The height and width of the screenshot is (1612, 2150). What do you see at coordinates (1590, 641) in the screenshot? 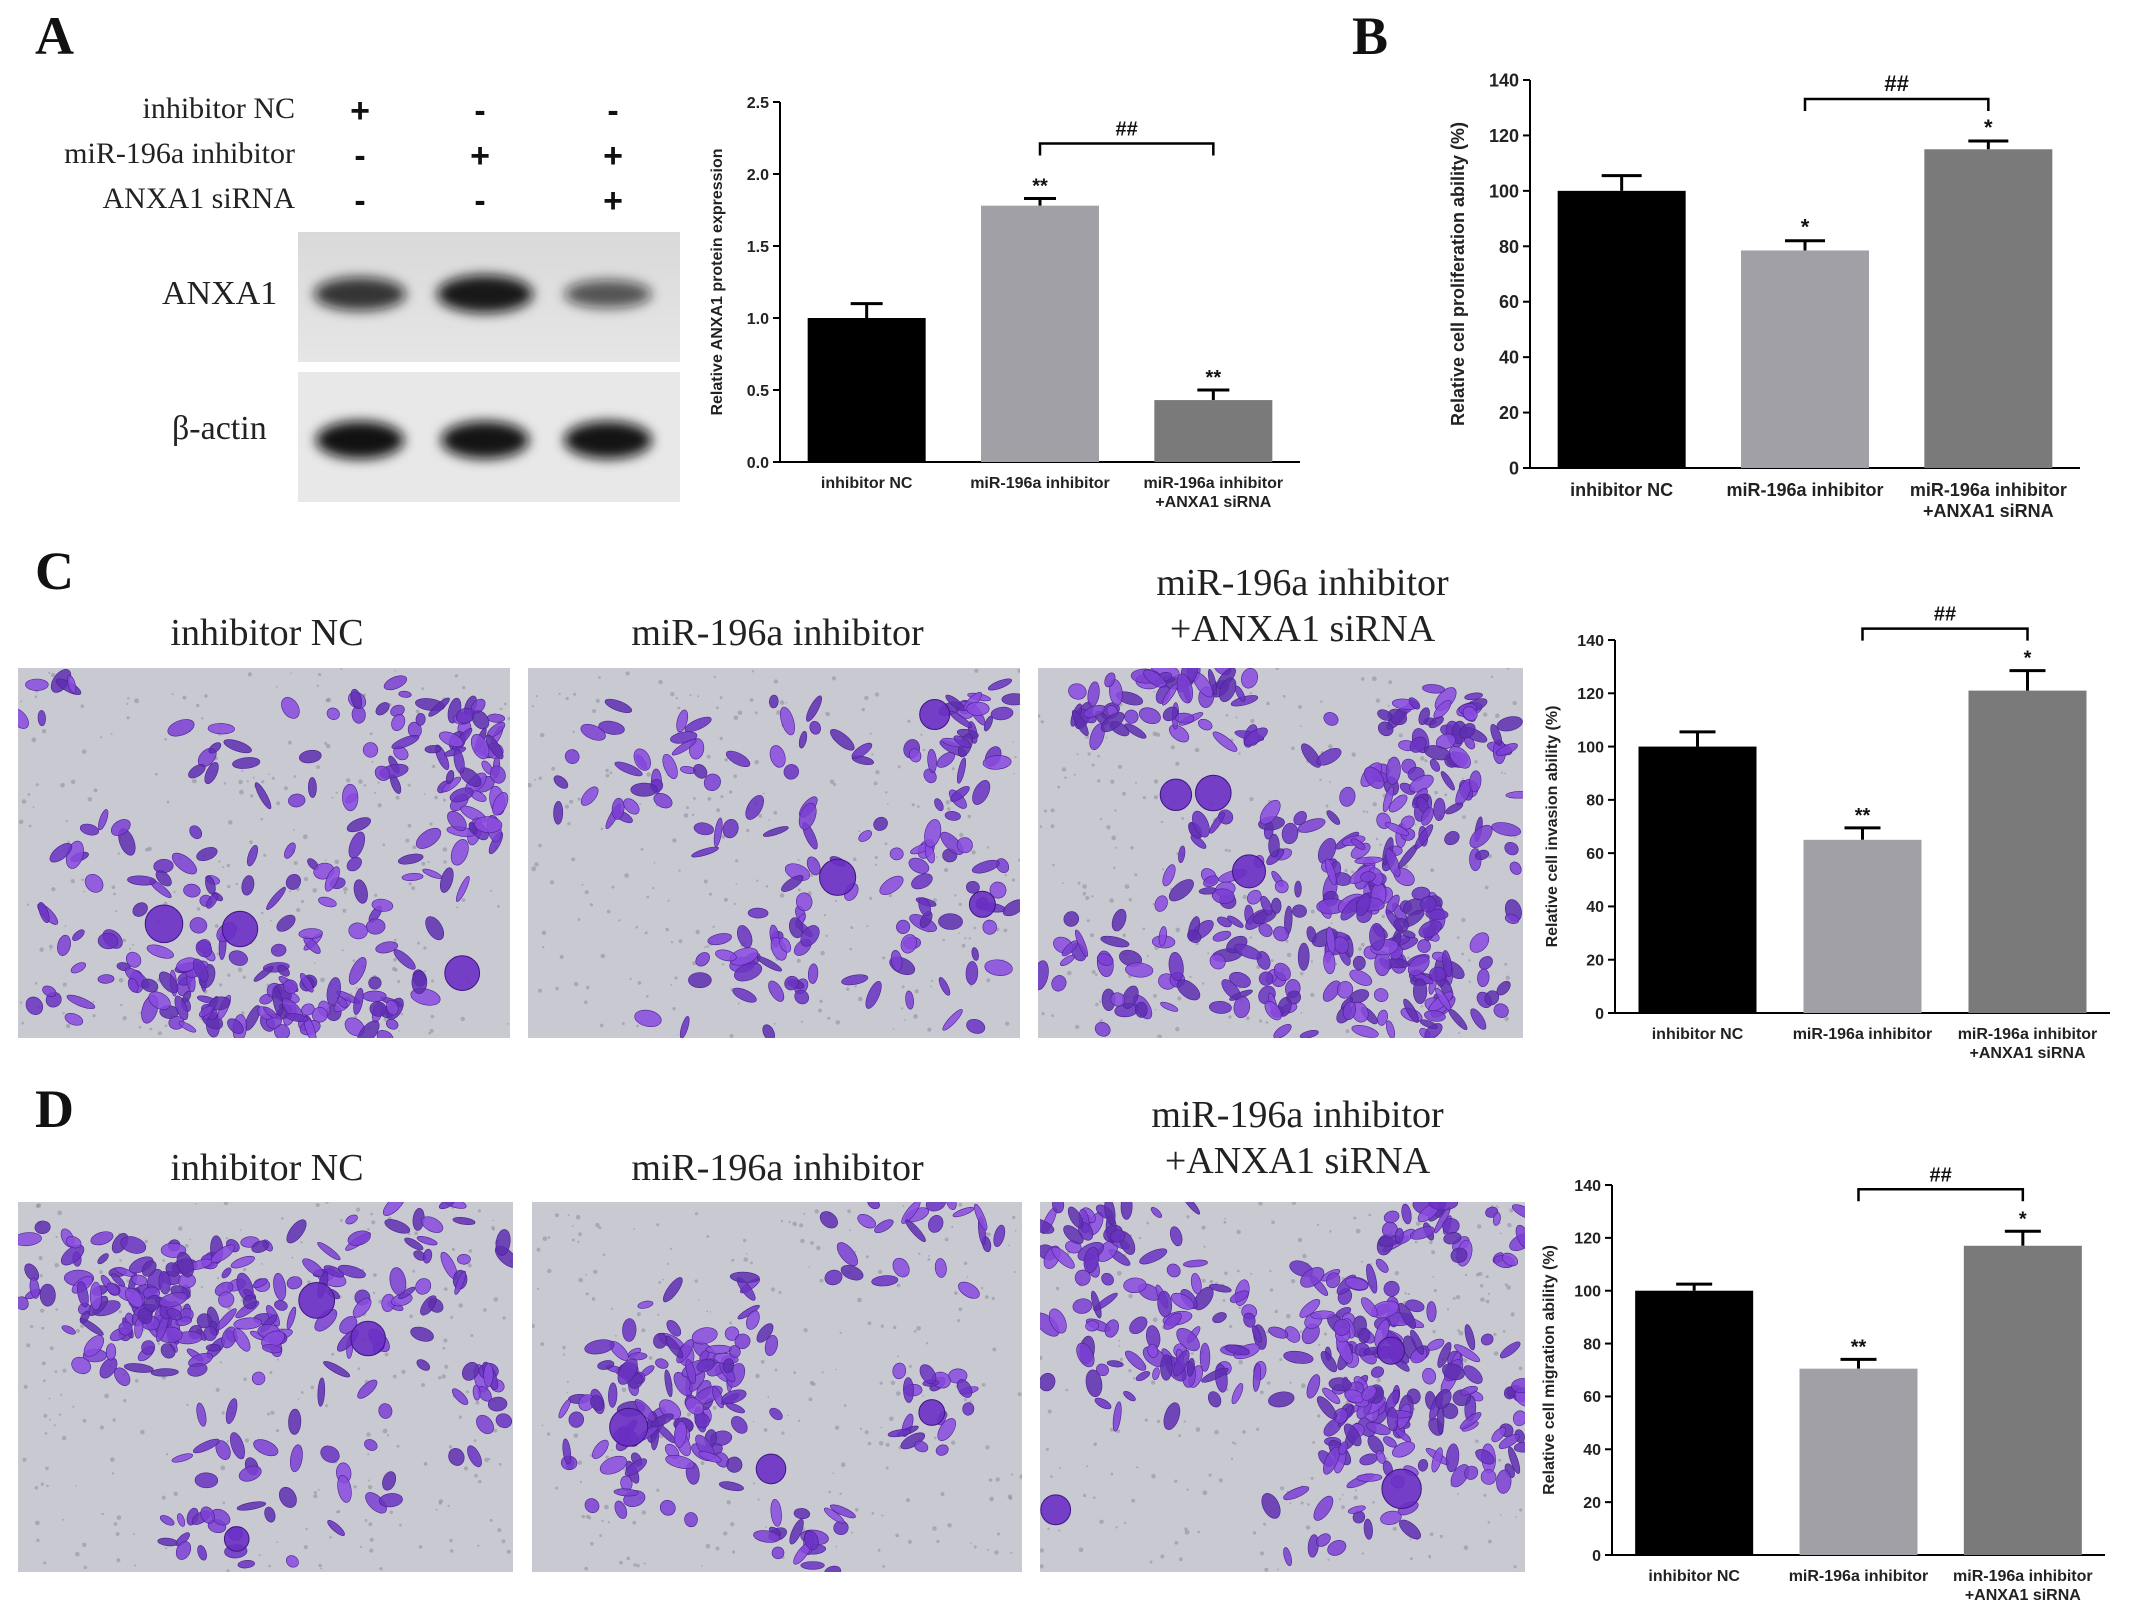
I see `y-tick-label: 140` at bounding box center [1590, 641].